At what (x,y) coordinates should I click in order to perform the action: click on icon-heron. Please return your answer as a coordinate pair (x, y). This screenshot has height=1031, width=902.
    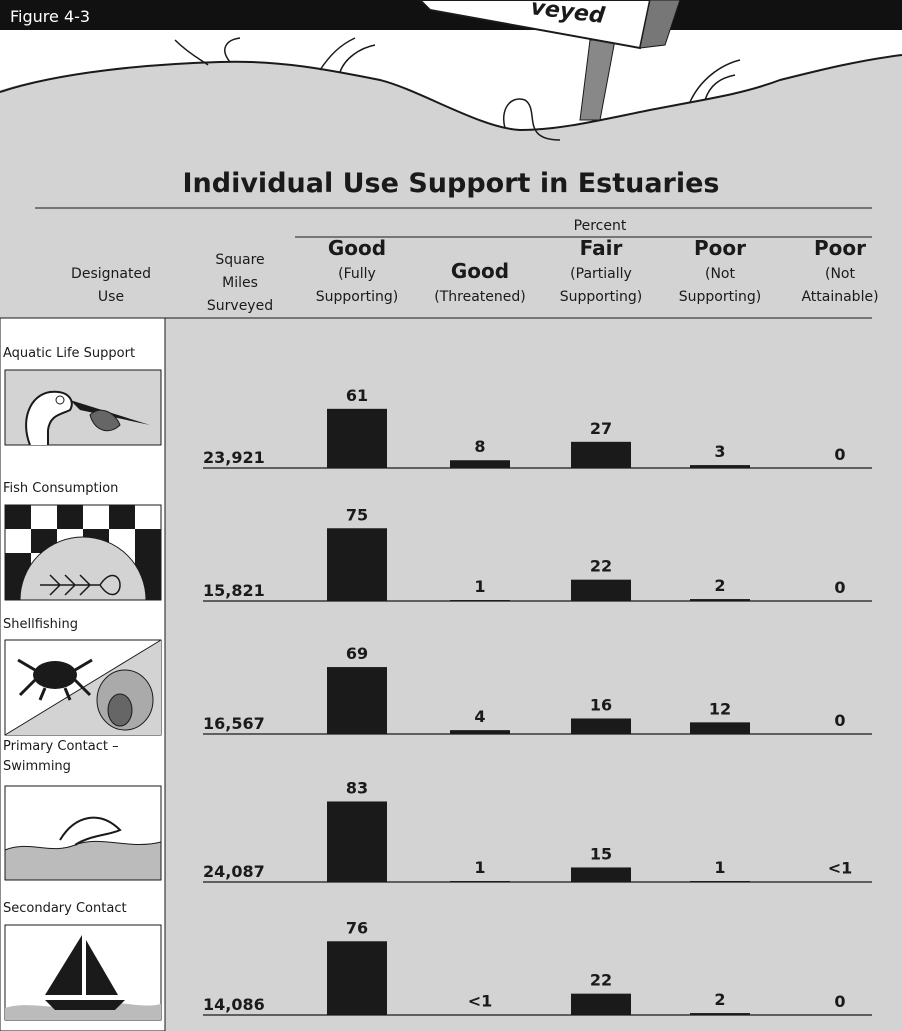
    Looking at the image, I should click on (83, 407).